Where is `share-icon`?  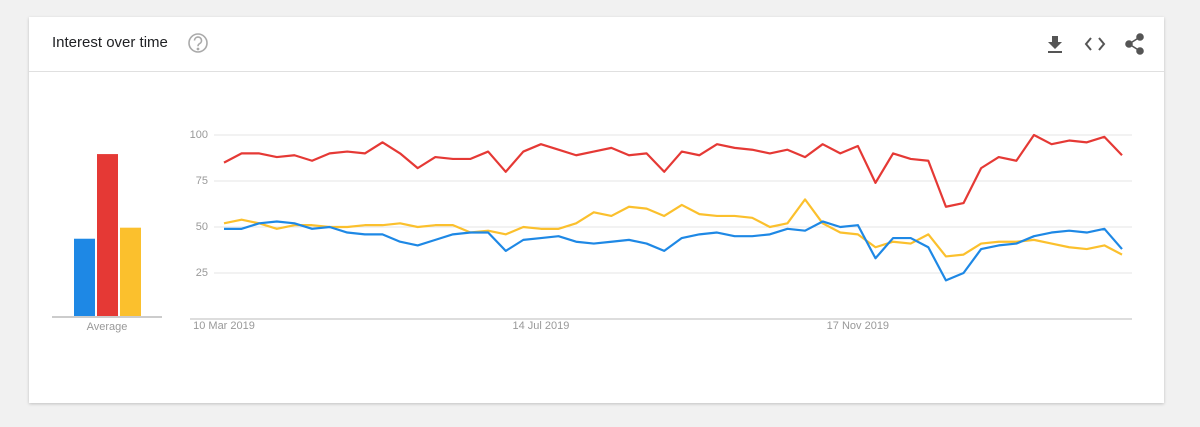 share-icon is located at coordinates (1134, 44).